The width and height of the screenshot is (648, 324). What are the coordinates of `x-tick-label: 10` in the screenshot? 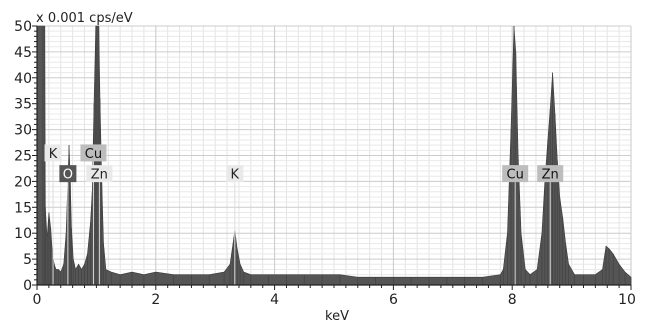 It's located at (627, 300).